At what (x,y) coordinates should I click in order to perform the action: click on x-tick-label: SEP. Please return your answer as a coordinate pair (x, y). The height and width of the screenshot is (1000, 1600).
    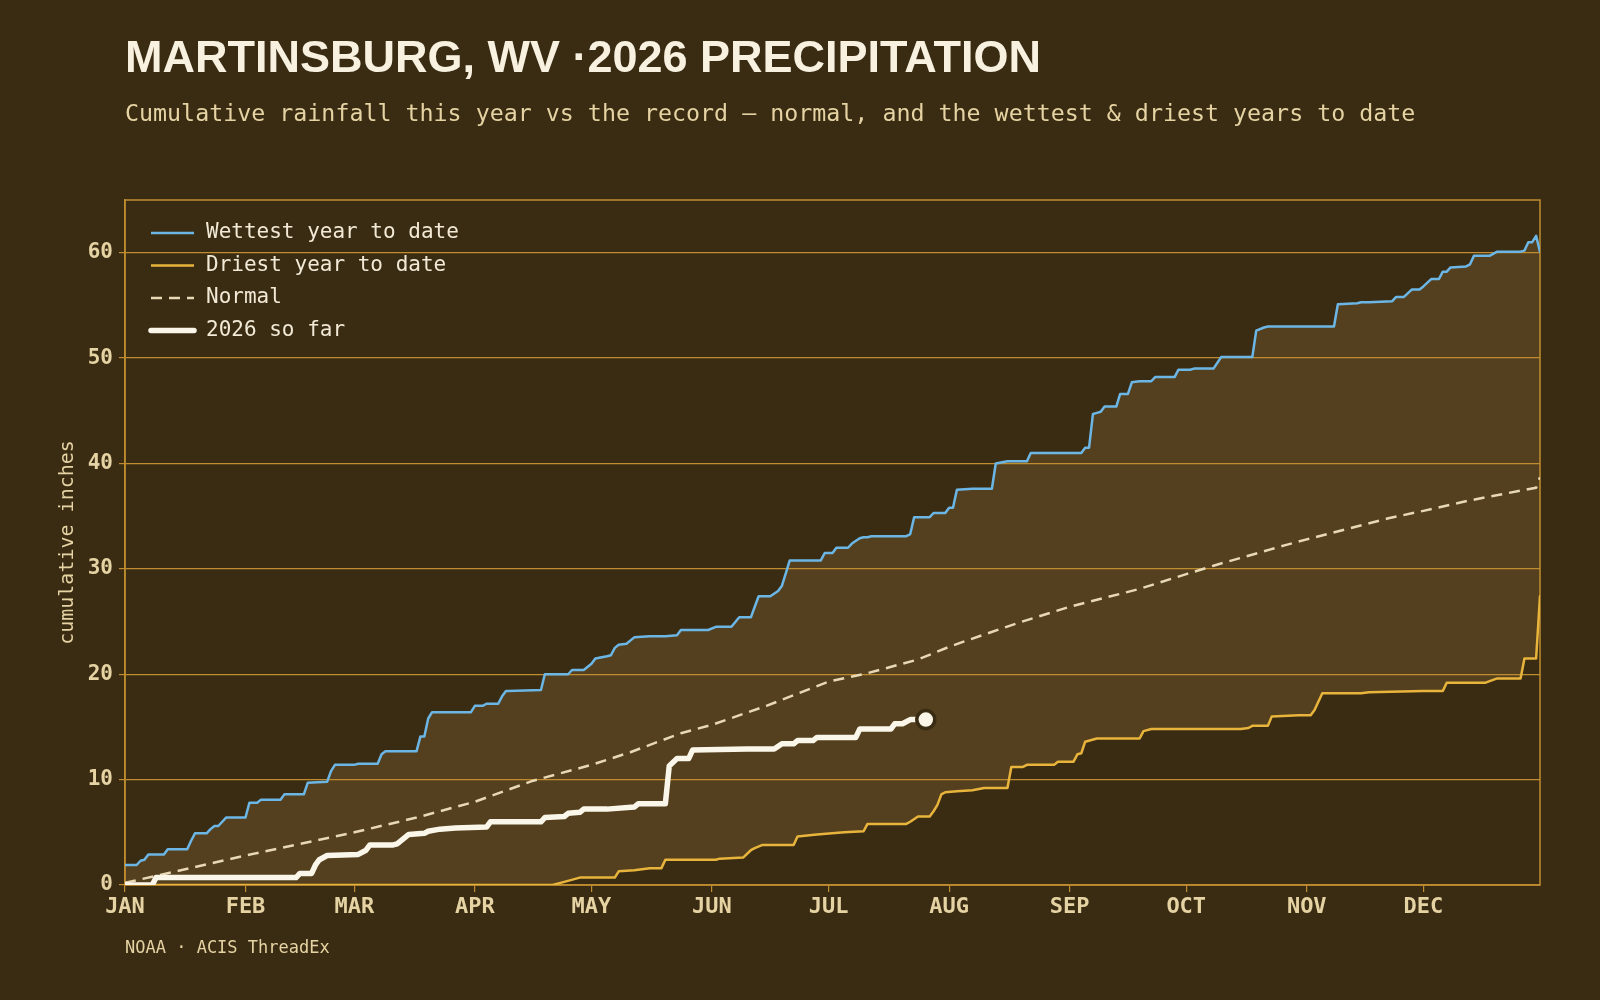
    Looking at the image, I should click on (1069, 905).